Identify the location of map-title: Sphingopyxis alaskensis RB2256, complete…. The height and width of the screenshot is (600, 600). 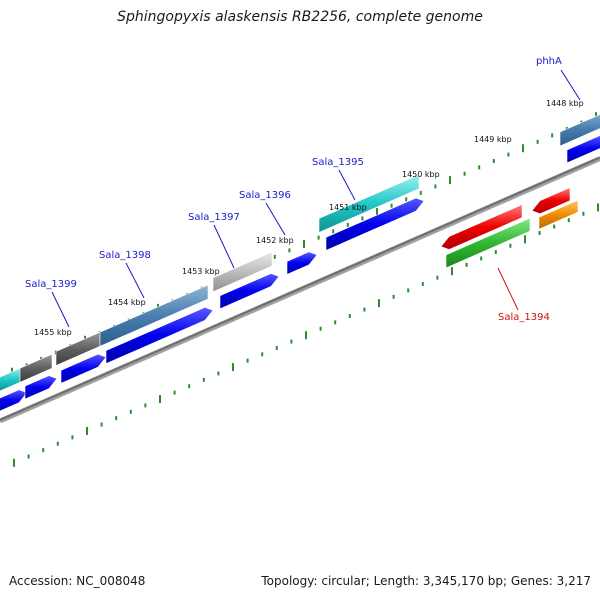
(300, 17).